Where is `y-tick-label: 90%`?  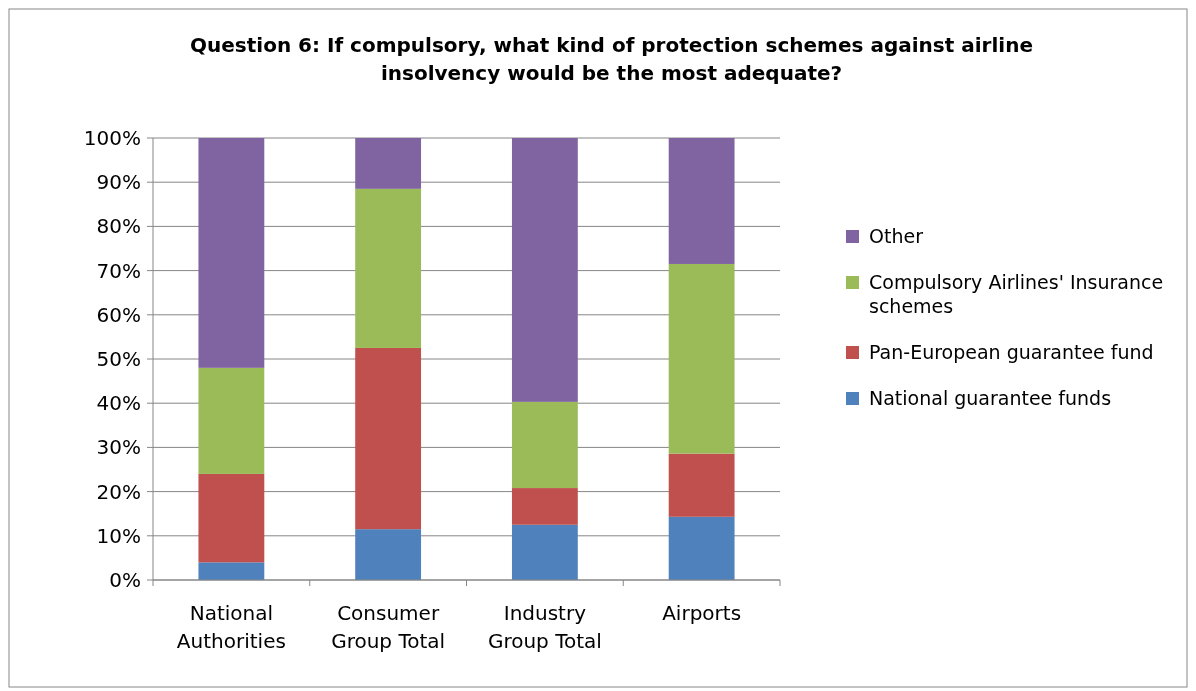
y-tick-label: 90% is located at coordinates (118, 182).